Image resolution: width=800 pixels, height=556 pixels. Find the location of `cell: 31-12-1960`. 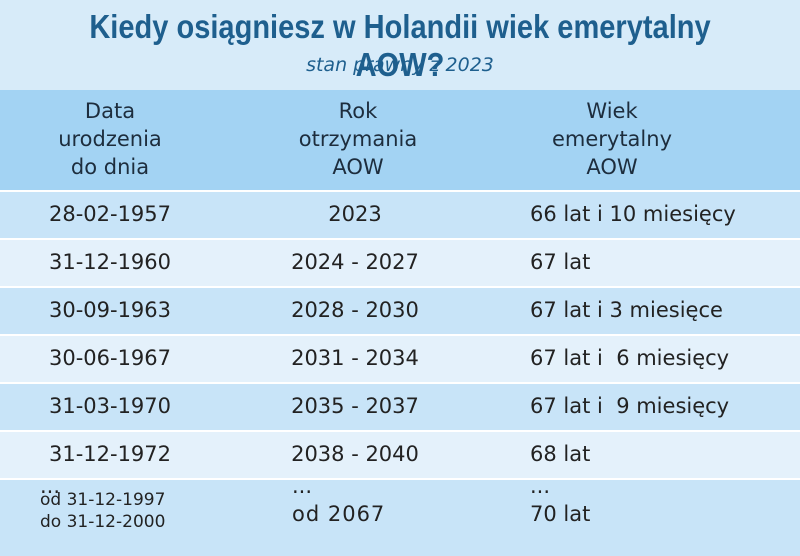

cell: 31-12-1960 is located at coordinates (110, 262).